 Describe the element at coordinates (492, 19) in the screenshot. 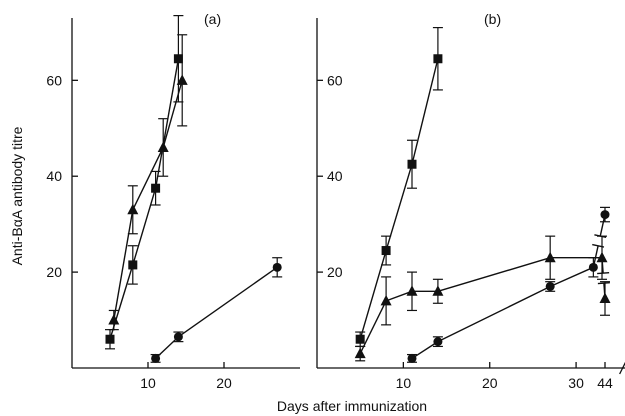

I see `panel-b-label: (b)` at that location.